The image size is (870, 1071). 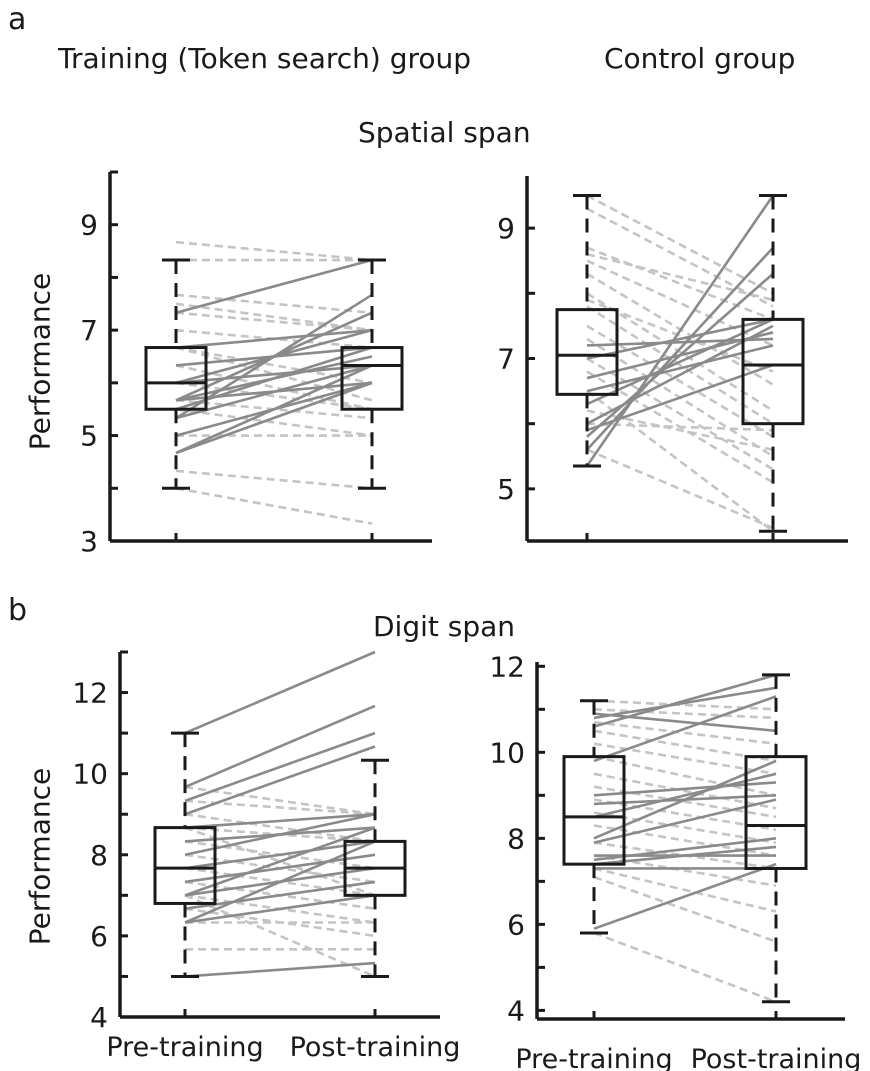 I want to click on panel-letter-a: a, so click(x=17, y=19).